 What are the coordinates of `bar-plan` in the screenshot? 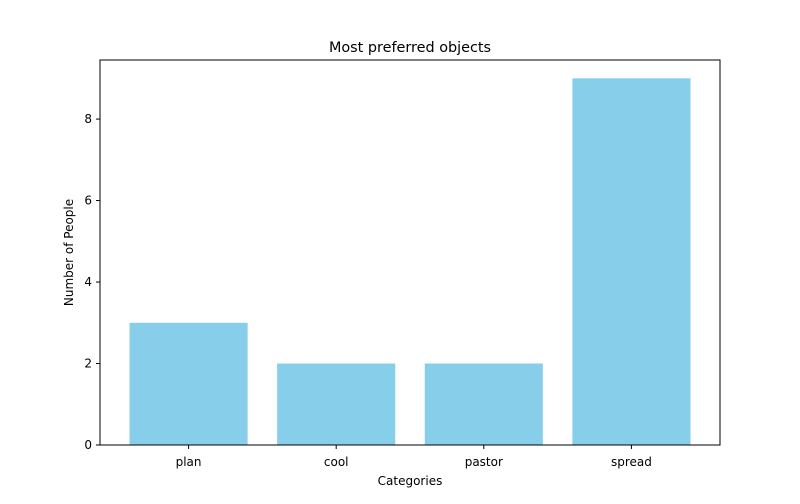 It's located at (188, 383).